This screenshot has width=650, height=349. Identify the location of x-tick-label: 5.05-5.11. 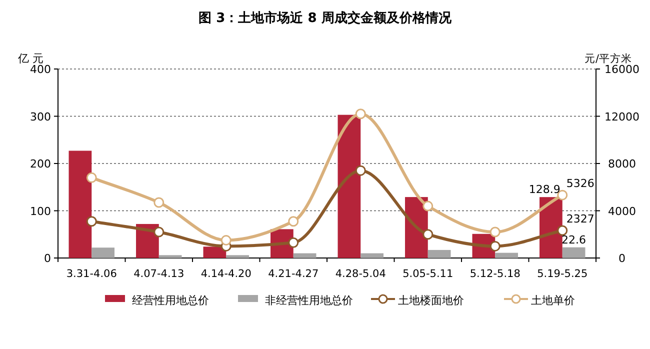
(428, 274).